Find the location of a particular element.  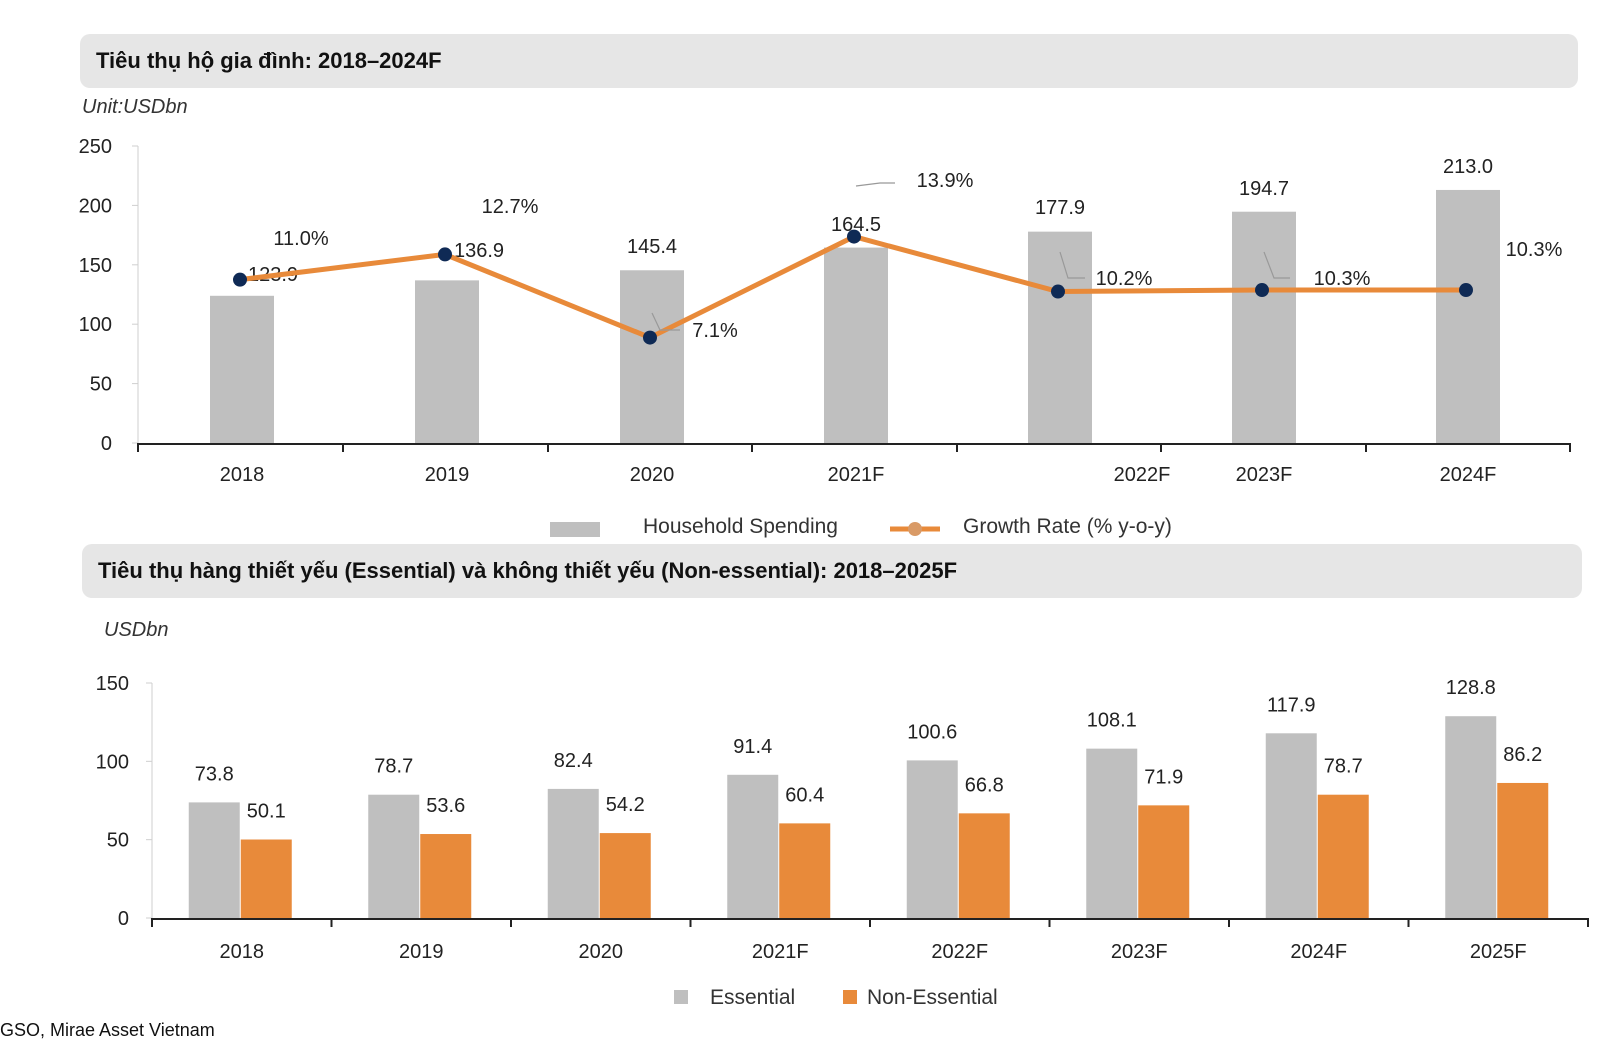

chart2-data-label-essential: 108.1 is located at coordinates (1112, 721).